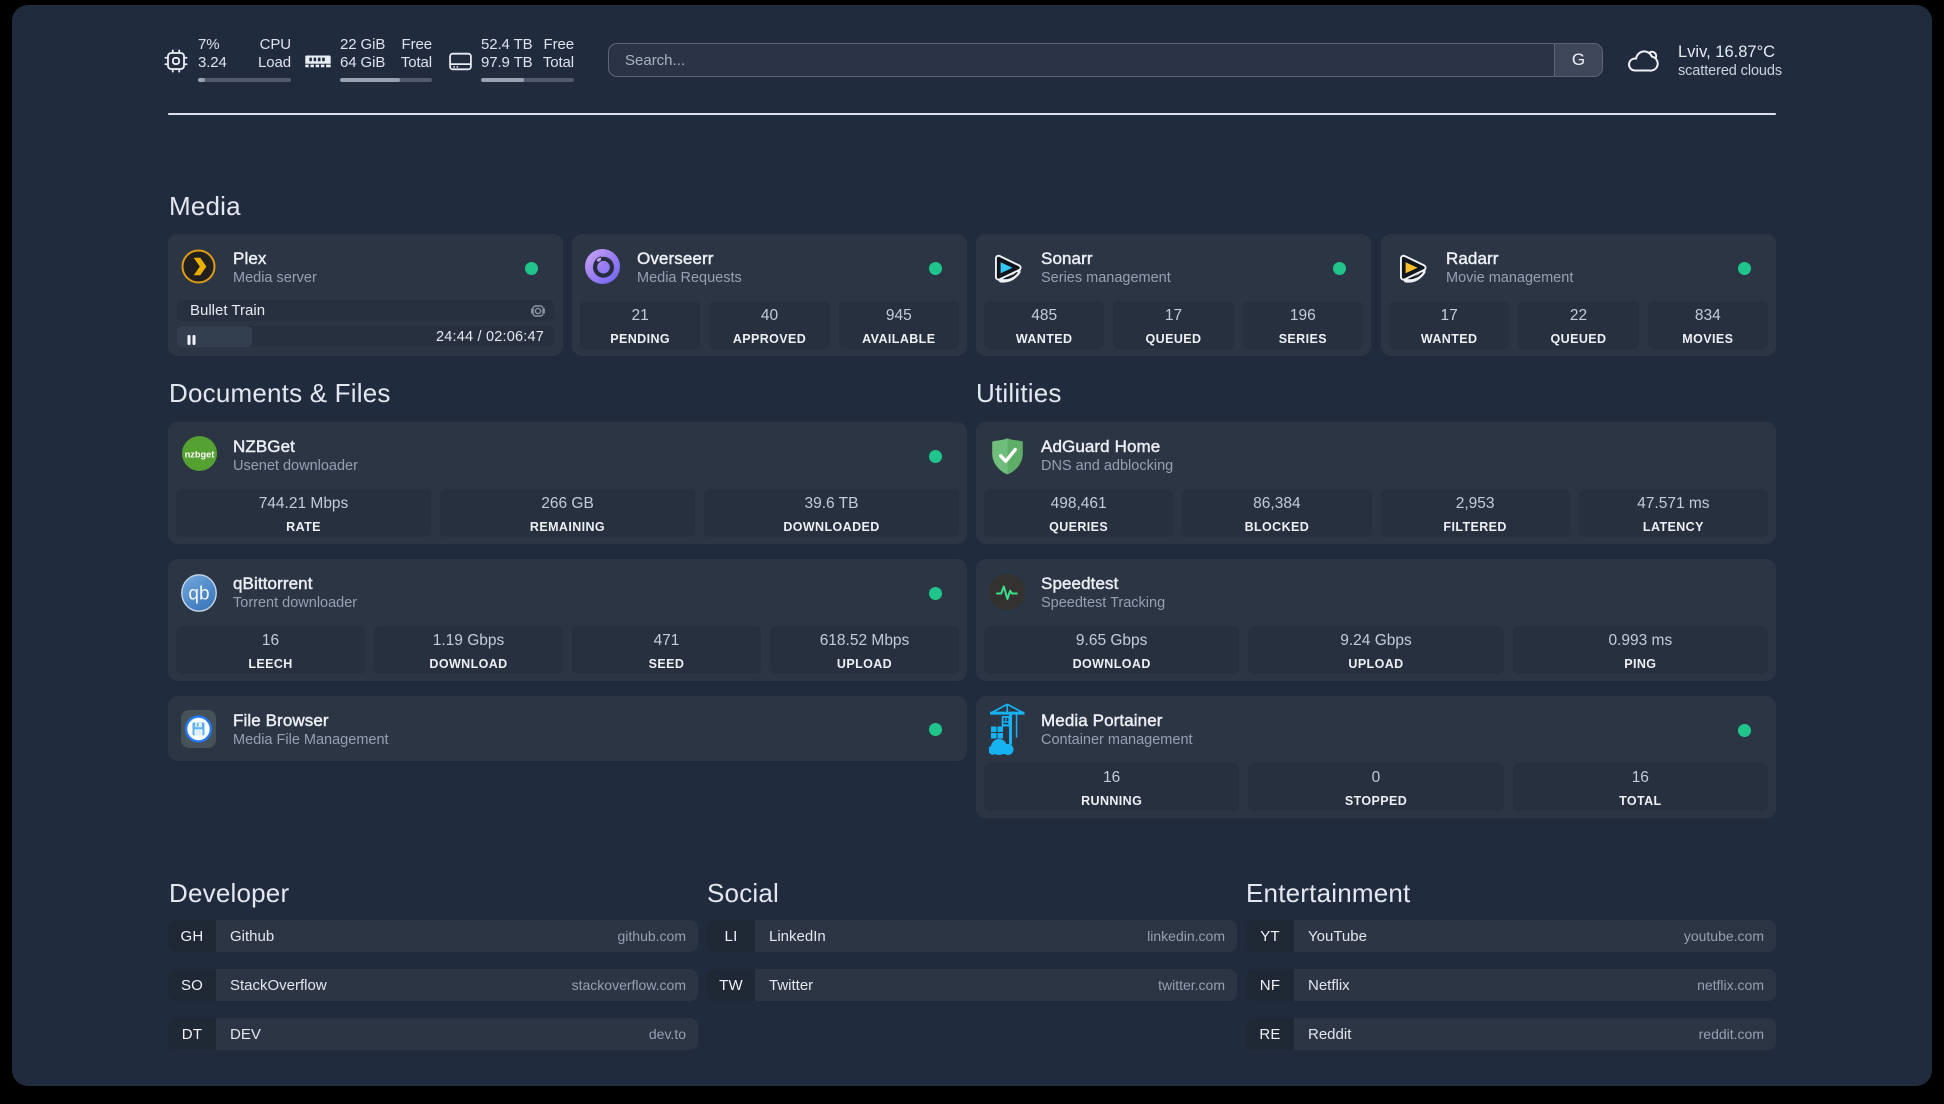  Describe the element at coordinates (200, 455) in the screenshot. I see `svg-text: nzbget` at that location.